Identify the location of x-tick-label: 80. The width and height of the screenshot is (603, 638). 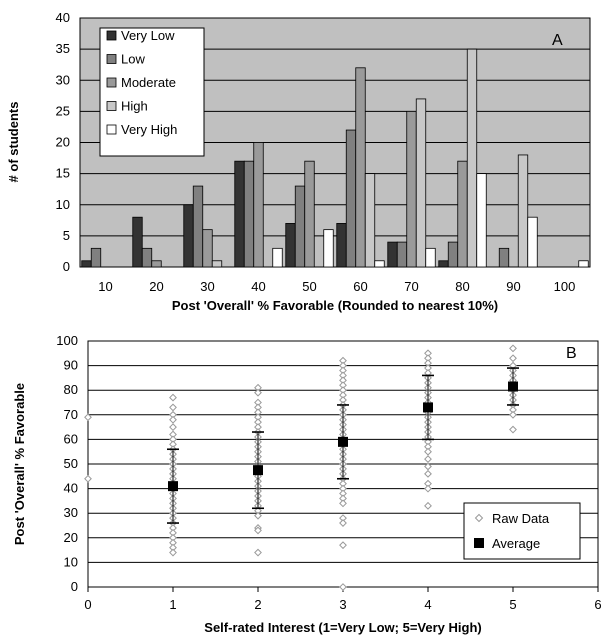
(462, 286).